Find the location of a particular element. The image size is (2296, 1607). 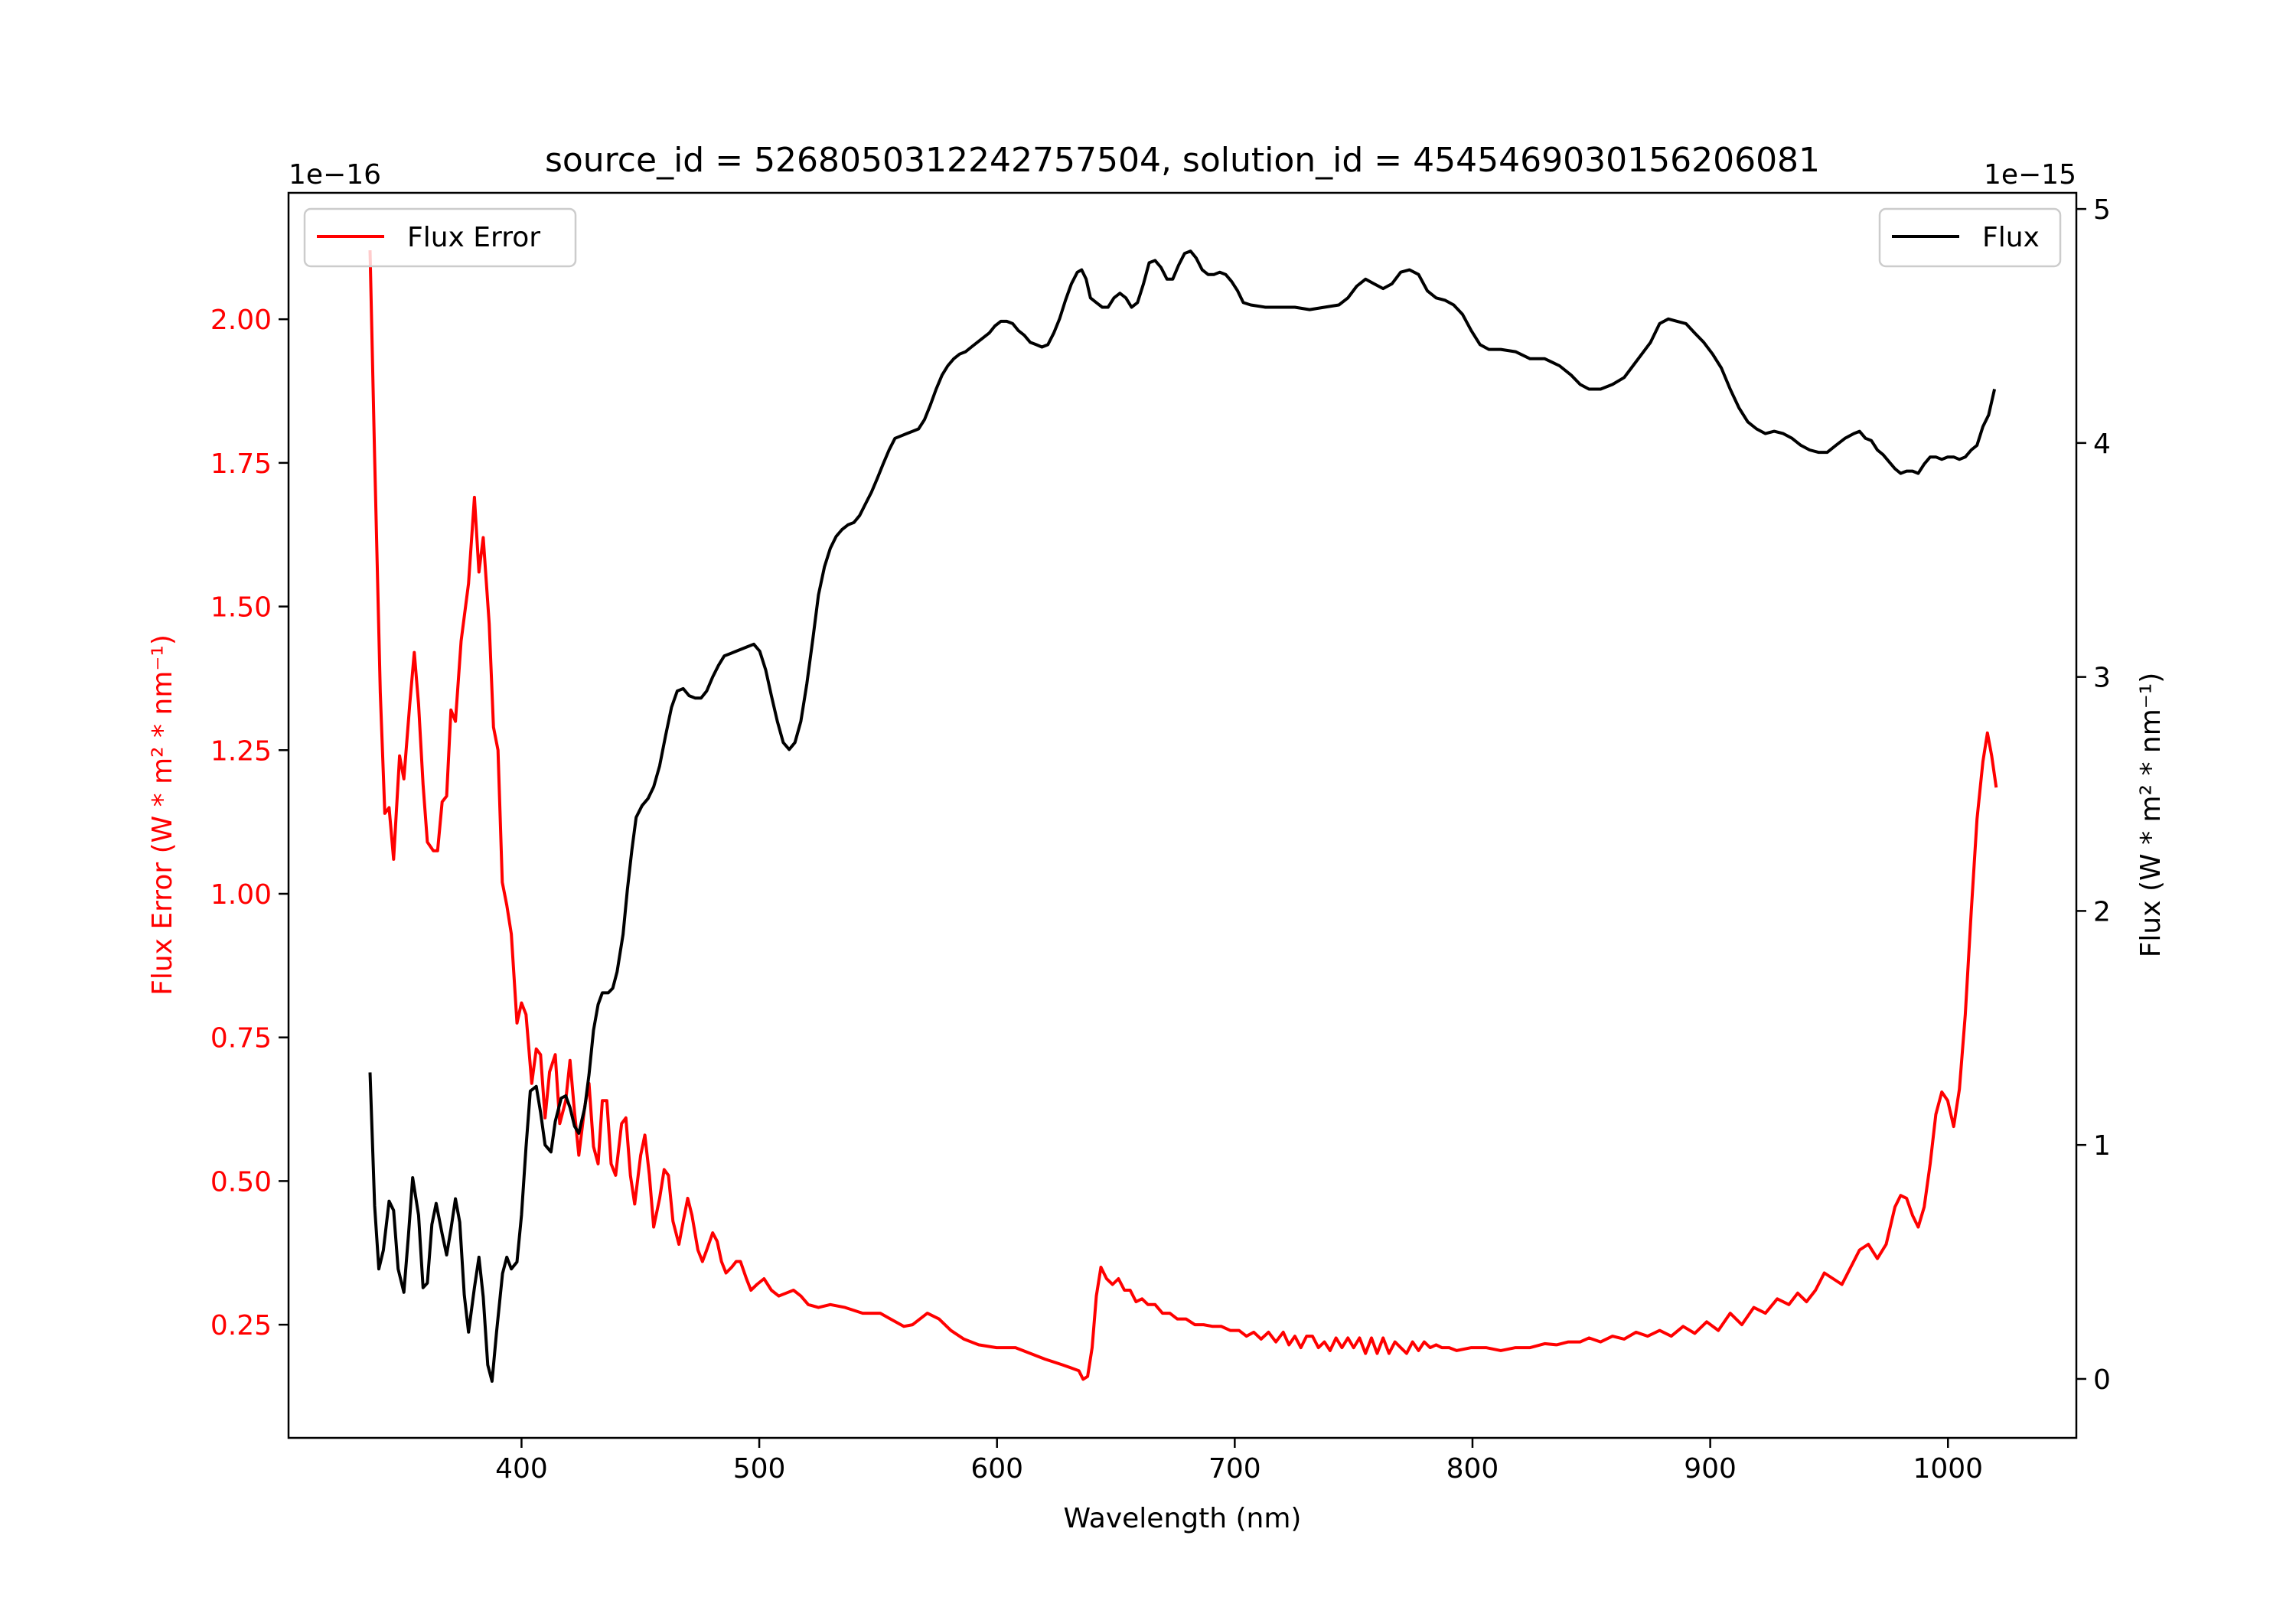

x-tick-label: 800 is located at coordinates (1472, 1469).